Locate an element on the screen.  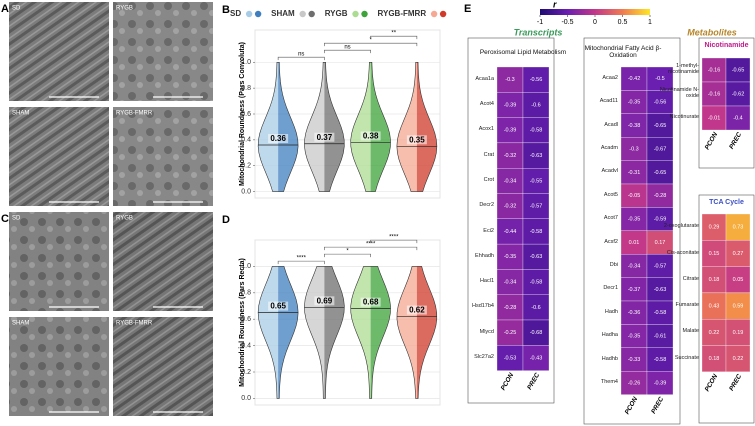
section-title: Transcripts is located at coordinates (538, 32).